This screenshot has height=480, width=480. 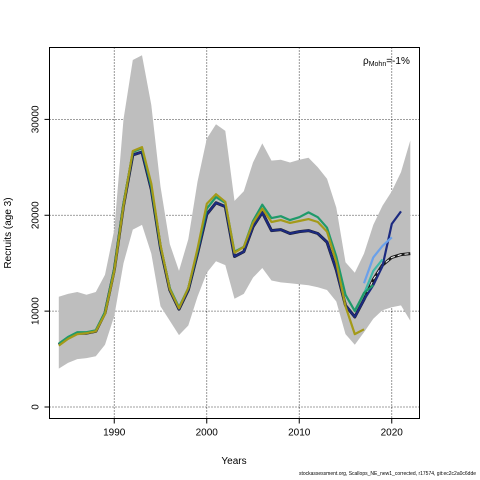 I want to click on y-axis-label: Recruits (age 3), so click(x=8, y=232).